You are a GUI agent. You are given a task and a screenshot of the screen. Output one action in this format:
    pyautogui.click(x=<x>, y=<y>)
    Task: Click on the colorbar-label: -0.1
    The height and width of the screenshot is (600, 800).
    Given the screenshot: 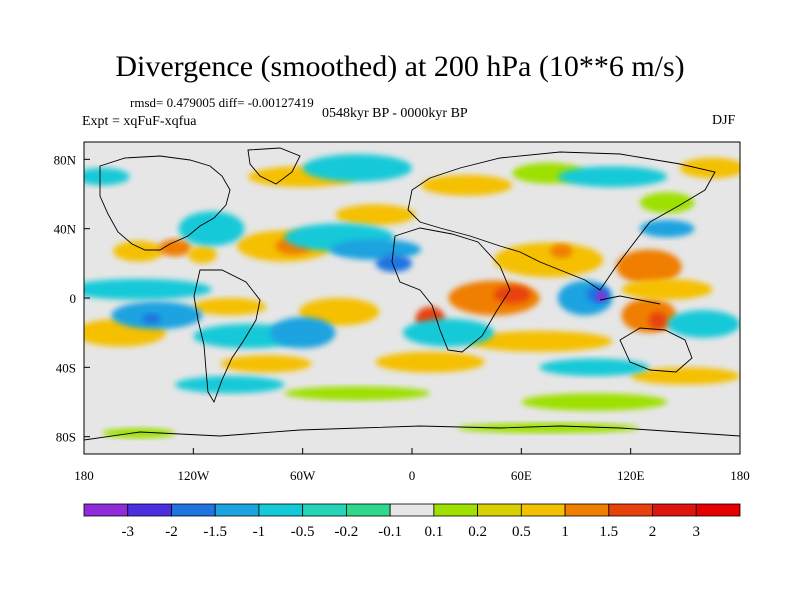 What is the action you would take?
    pyautogui.click(x=390, y=532)
    